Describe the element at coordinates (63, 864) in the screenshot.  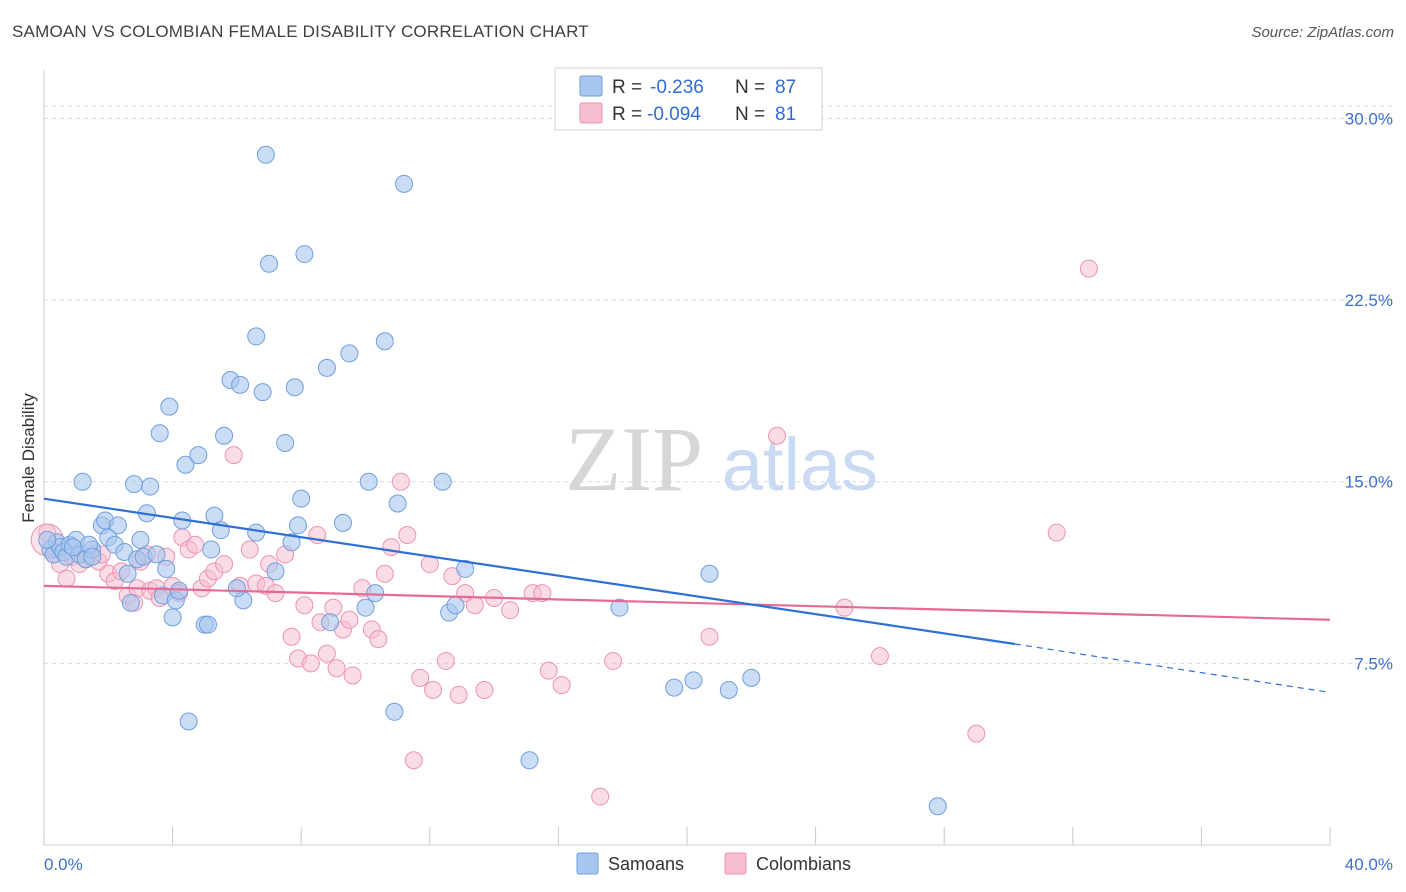
I see `x-tick-label: 0.0%` at that location.